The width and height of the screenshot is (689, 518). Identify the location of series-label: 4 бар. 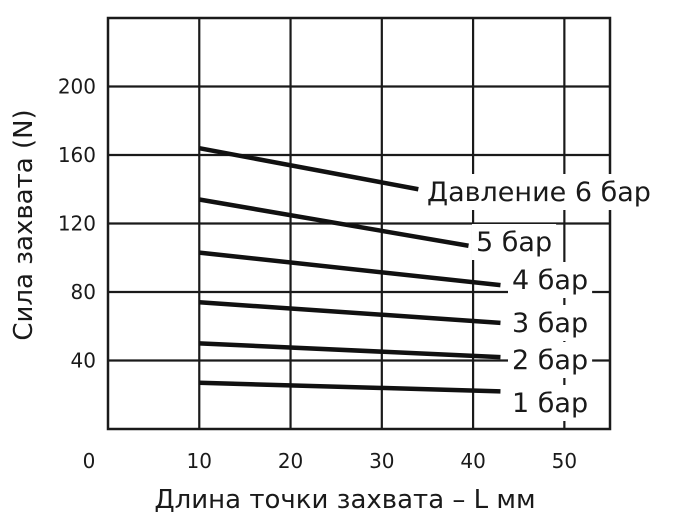
(550, 280).